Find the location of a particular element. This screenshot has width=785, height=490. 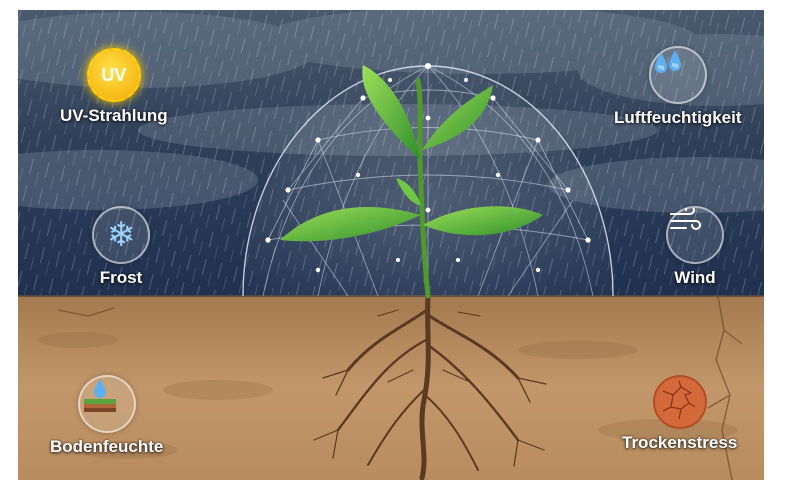

sun-uv-icon: UV is located at coordinates (113, 75).